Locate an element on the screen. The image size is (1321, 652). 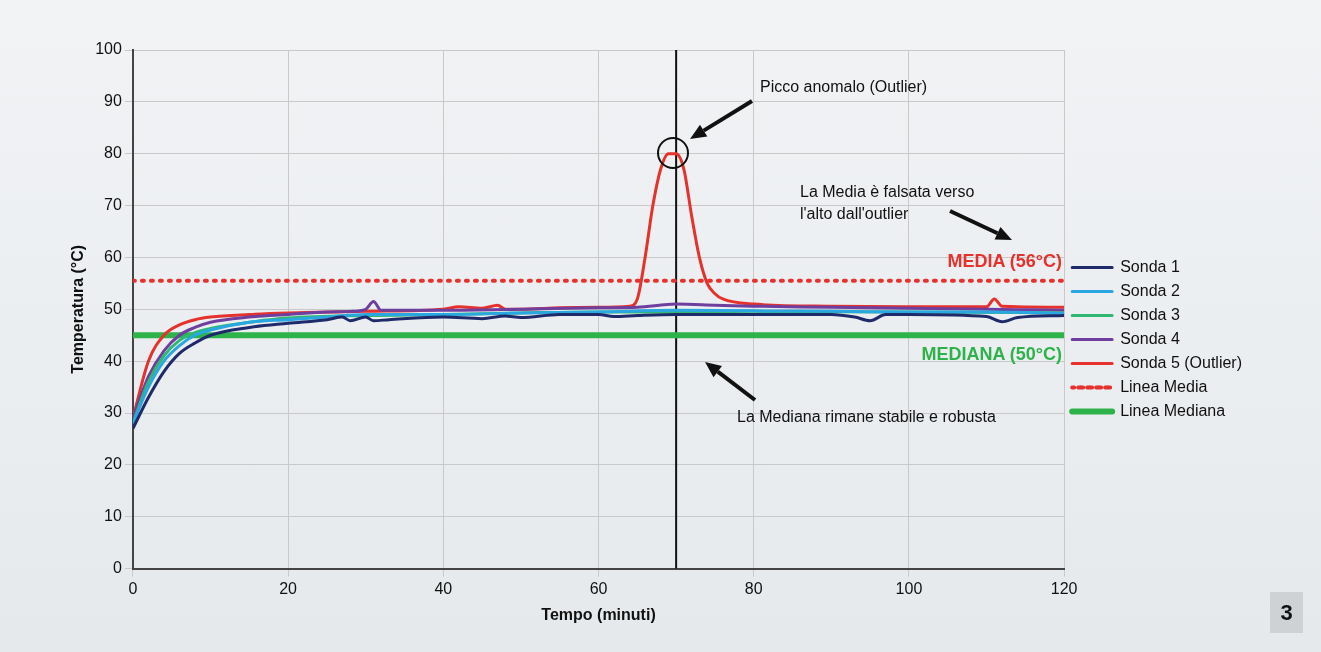
x-tick-label: 60 is located at coordinates (598, 588).